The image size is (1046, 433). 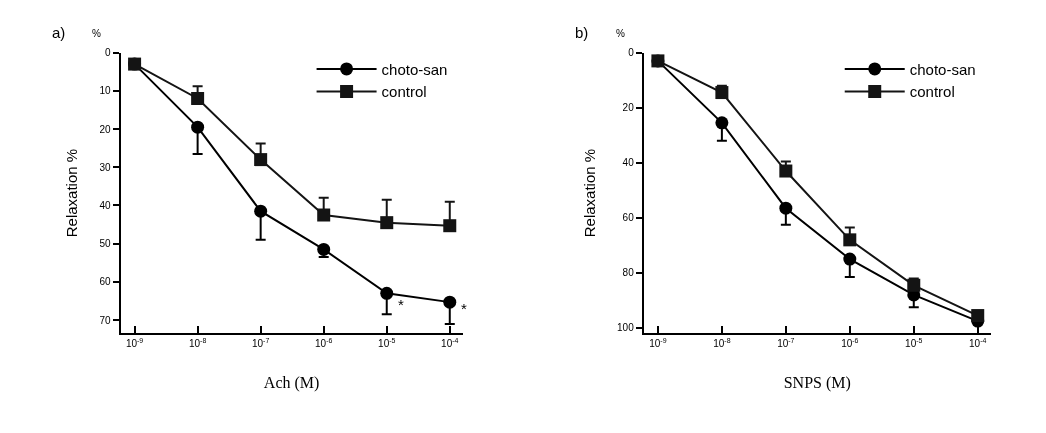 What do you see at coordinates (59, 32) in the screenshot?
I see `chart-title: a)` at bounding box center [59, 32].